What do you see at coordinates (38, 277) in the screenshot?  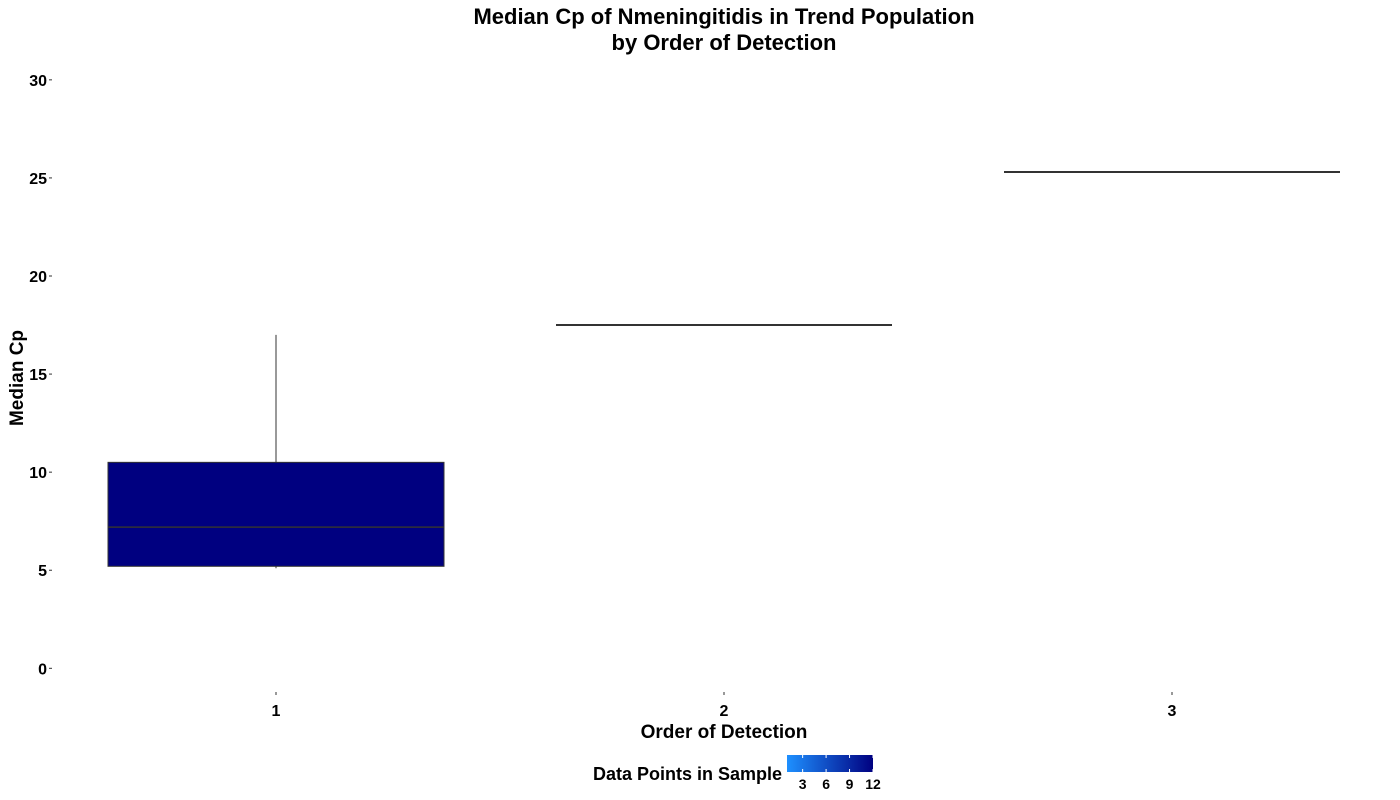 I see `y-tick-label: 20` at bounding box center [38, 277].